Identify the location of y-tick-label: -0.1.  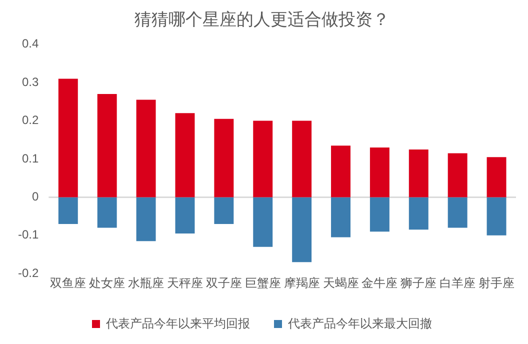
(28, 235).